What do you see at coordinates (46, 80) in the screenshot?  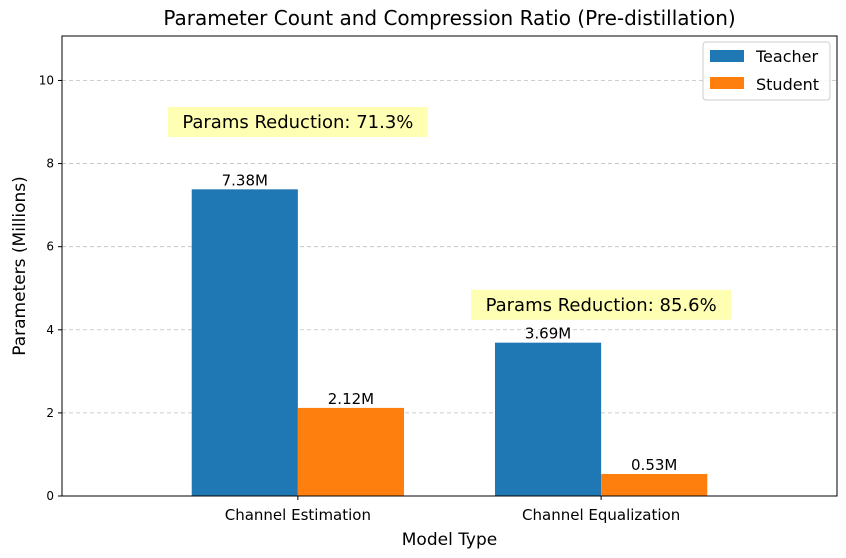 I see `y-tick-label-10: 10` at bounding box center [46, 80].